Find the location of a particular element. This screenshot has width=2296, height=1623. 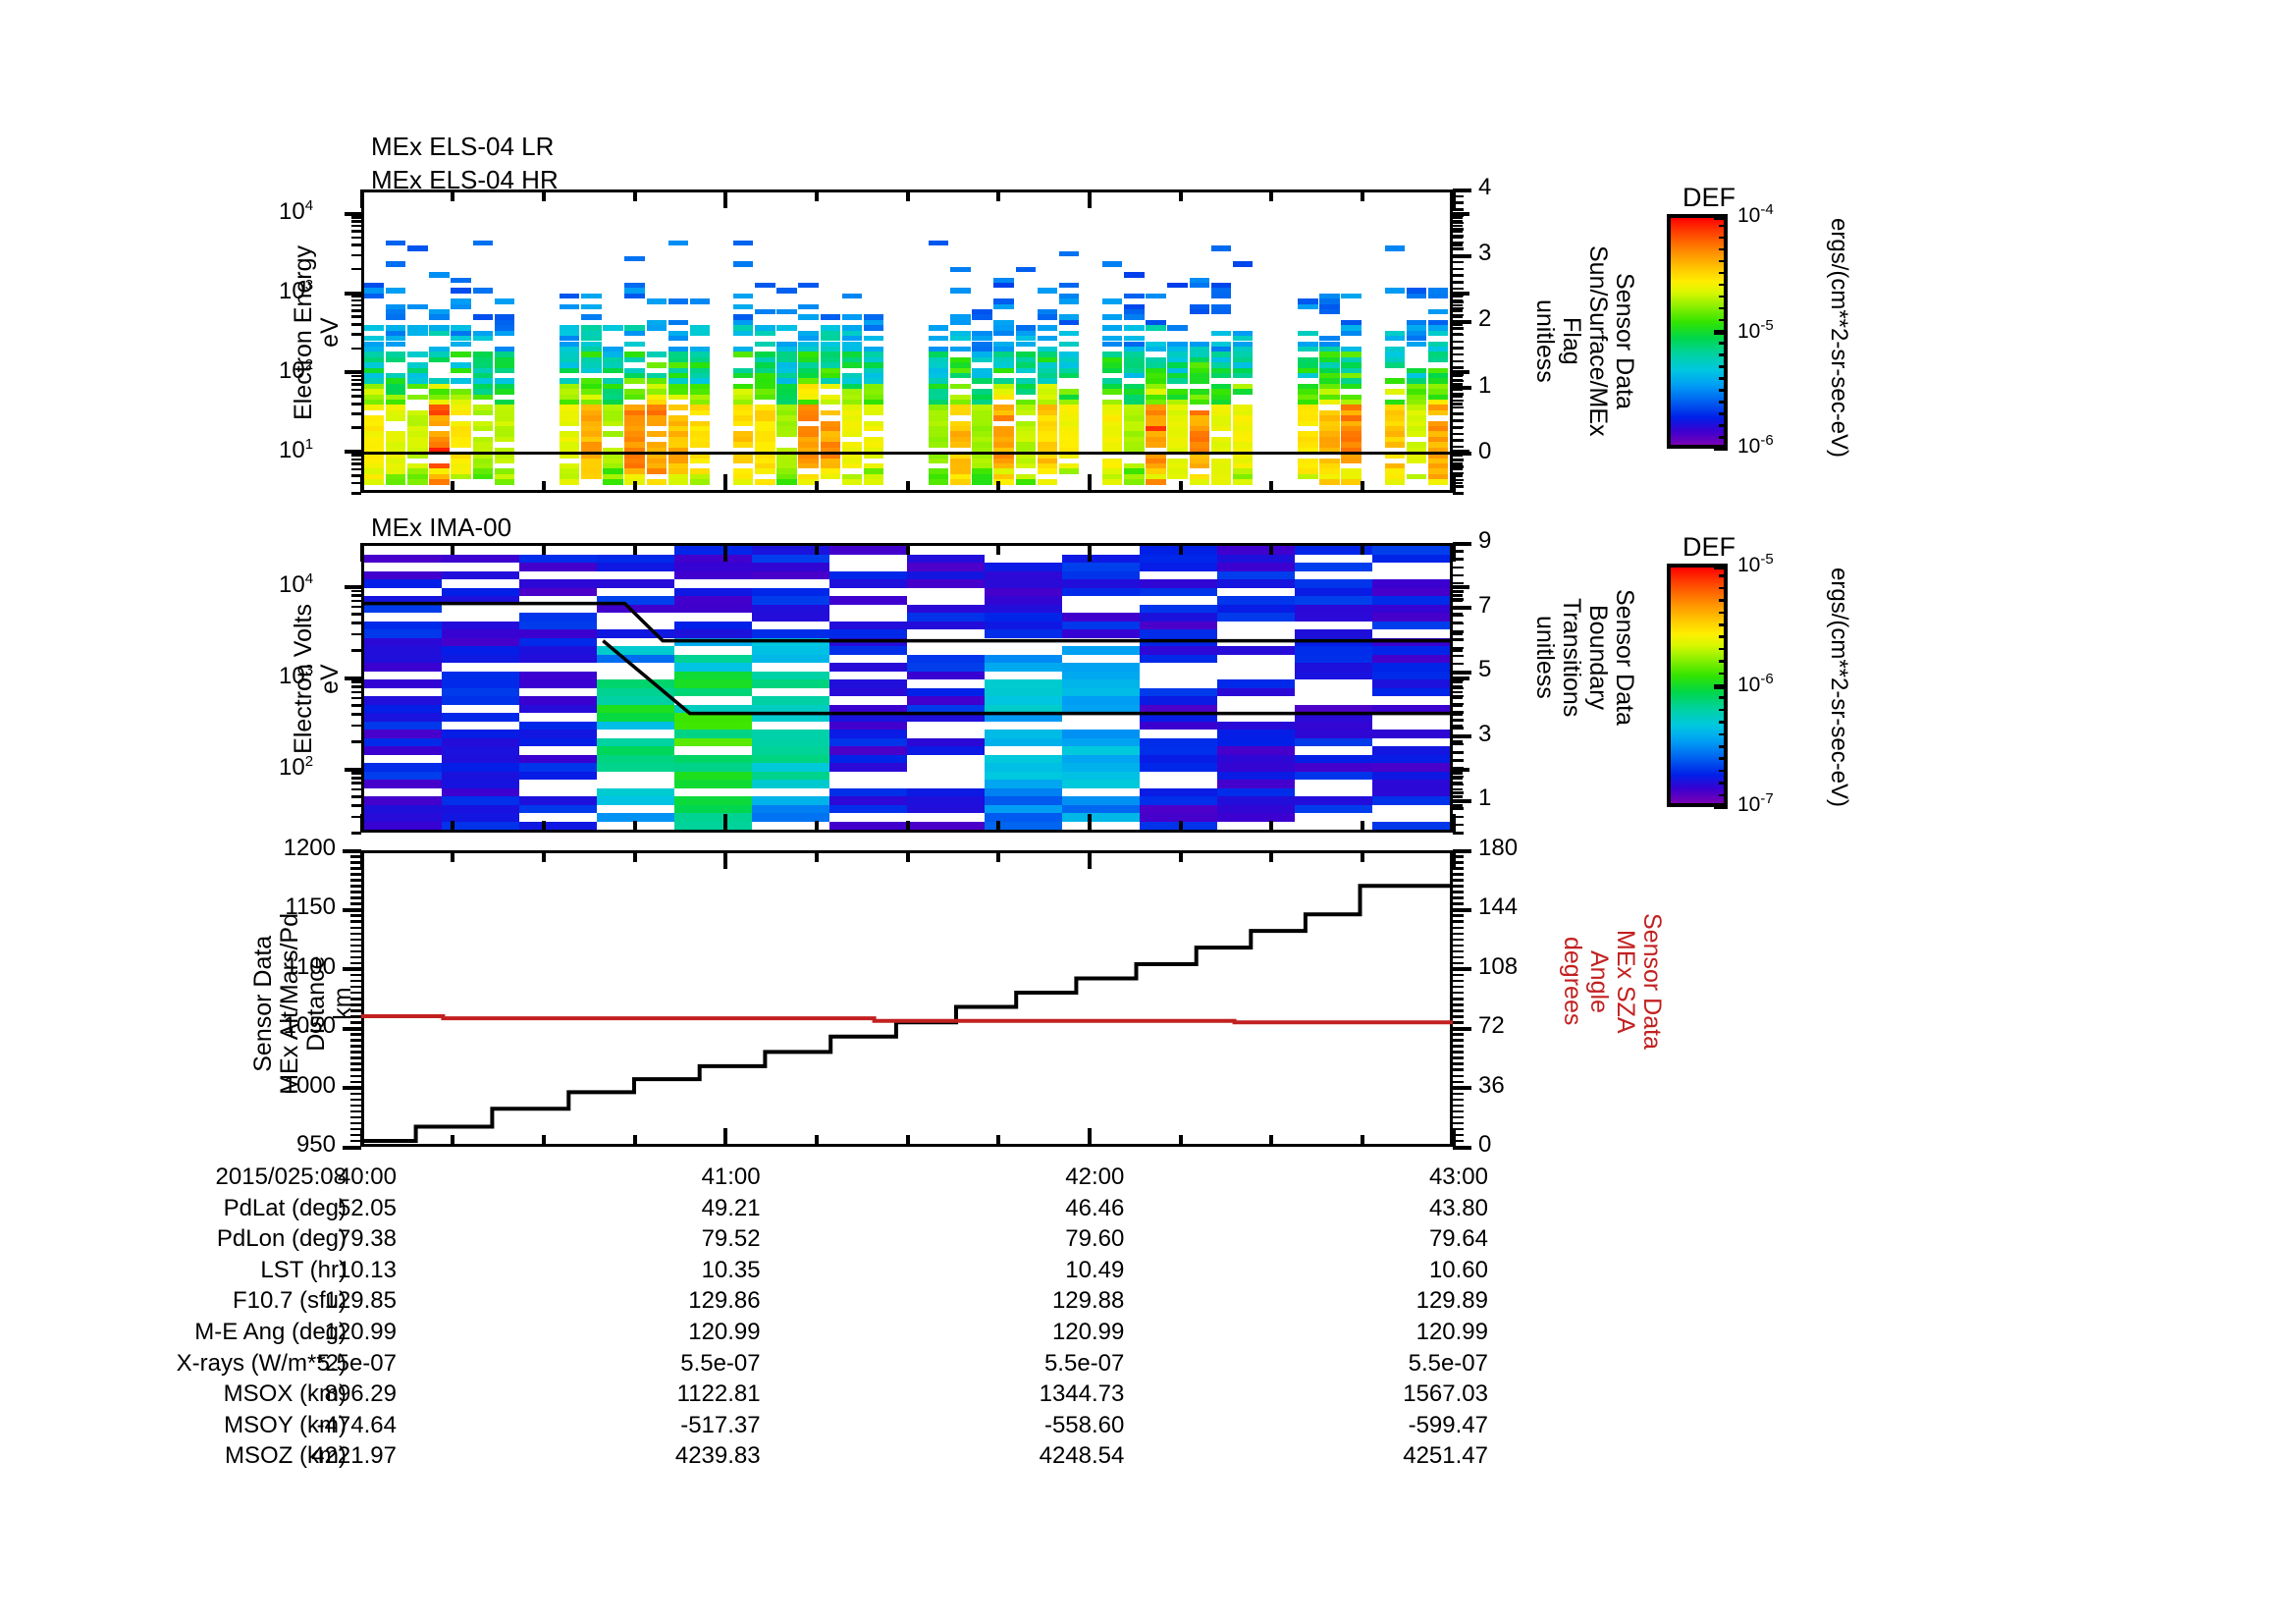

table-cell-value: -558.60 is located at coordinates (1084, 1424).